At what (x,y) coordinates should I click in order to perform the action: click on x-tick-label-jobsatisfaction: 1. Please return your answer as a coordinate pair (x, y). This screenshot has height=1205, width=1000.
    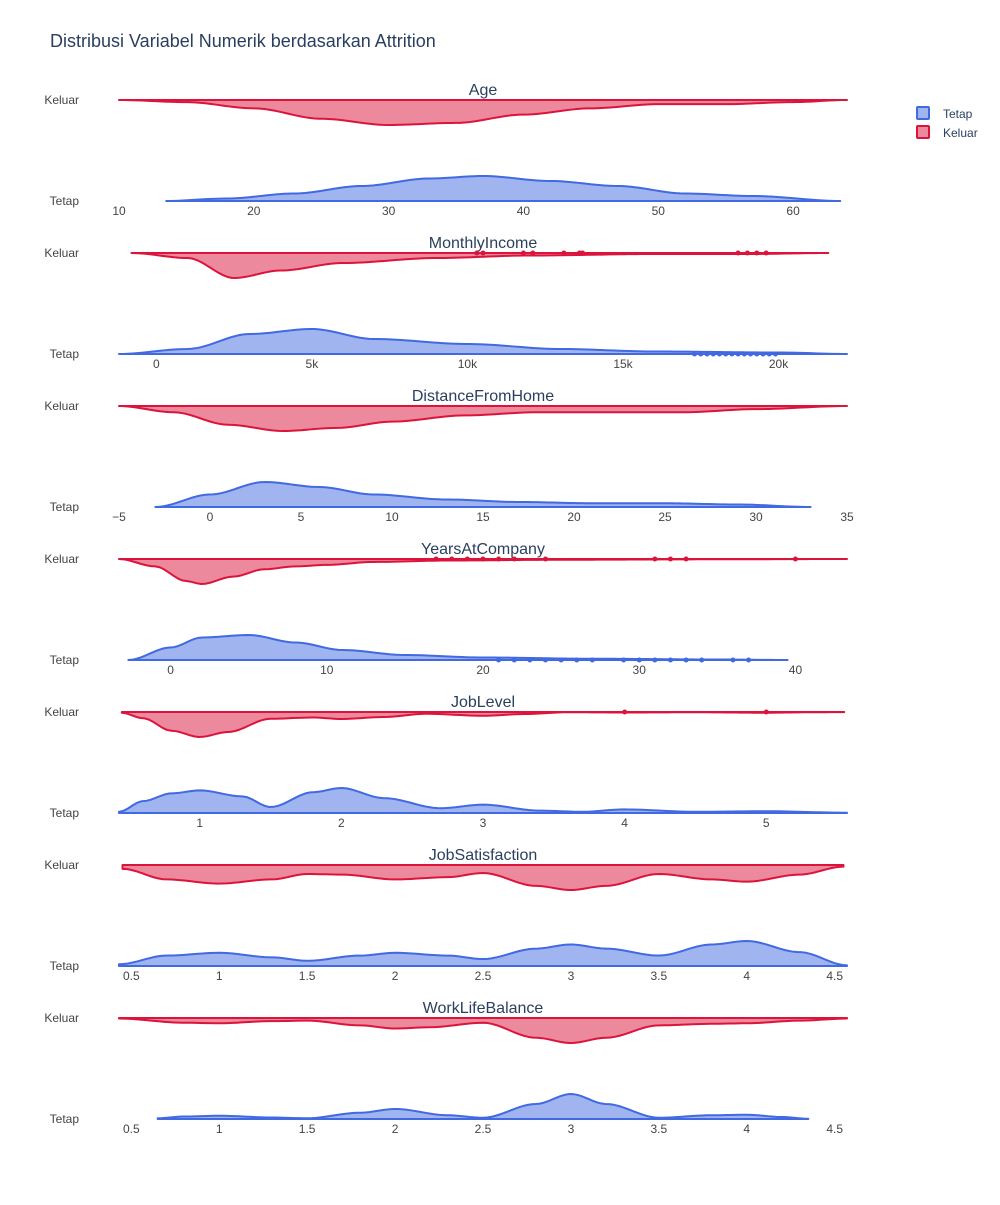
    Looking at the image, I should click on (219, 976).